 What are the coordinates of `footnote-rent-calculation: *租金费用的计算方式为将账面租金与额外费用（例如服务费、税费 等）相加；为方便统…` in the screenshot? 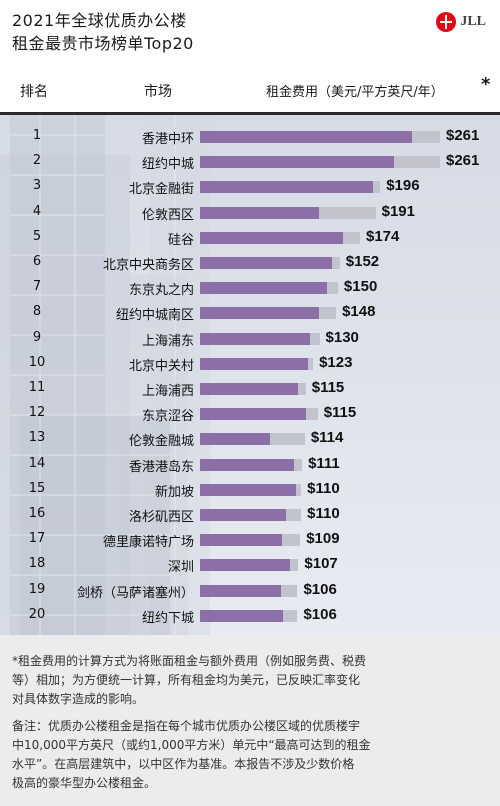 It's located at (251, 680).